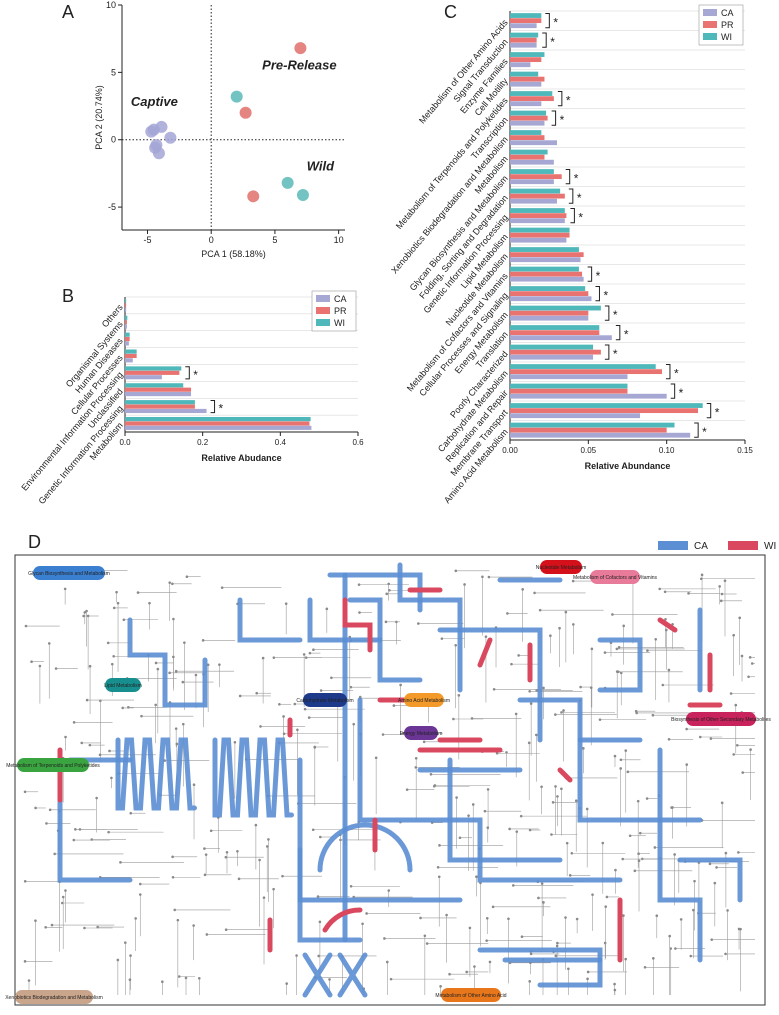  I want to click on x-tick-label: 0.6, so click(358, 442).